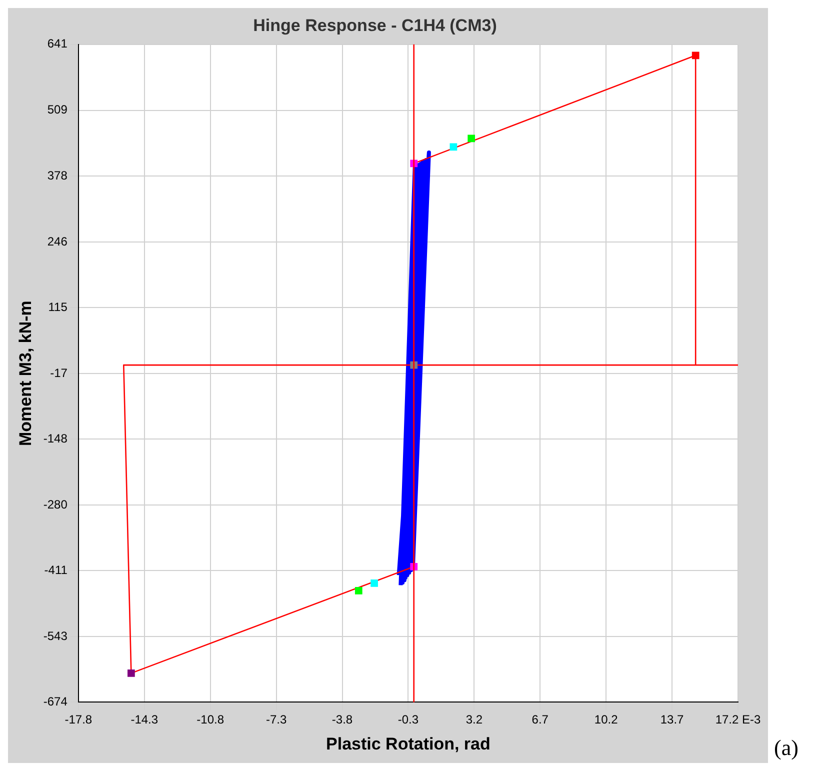 The height and width of the screenshot is (771, 824). What do you see at coordinates (55, 635) in the screenshot?
I see `y-tick-label: -543` at bounding box center [55, 635].